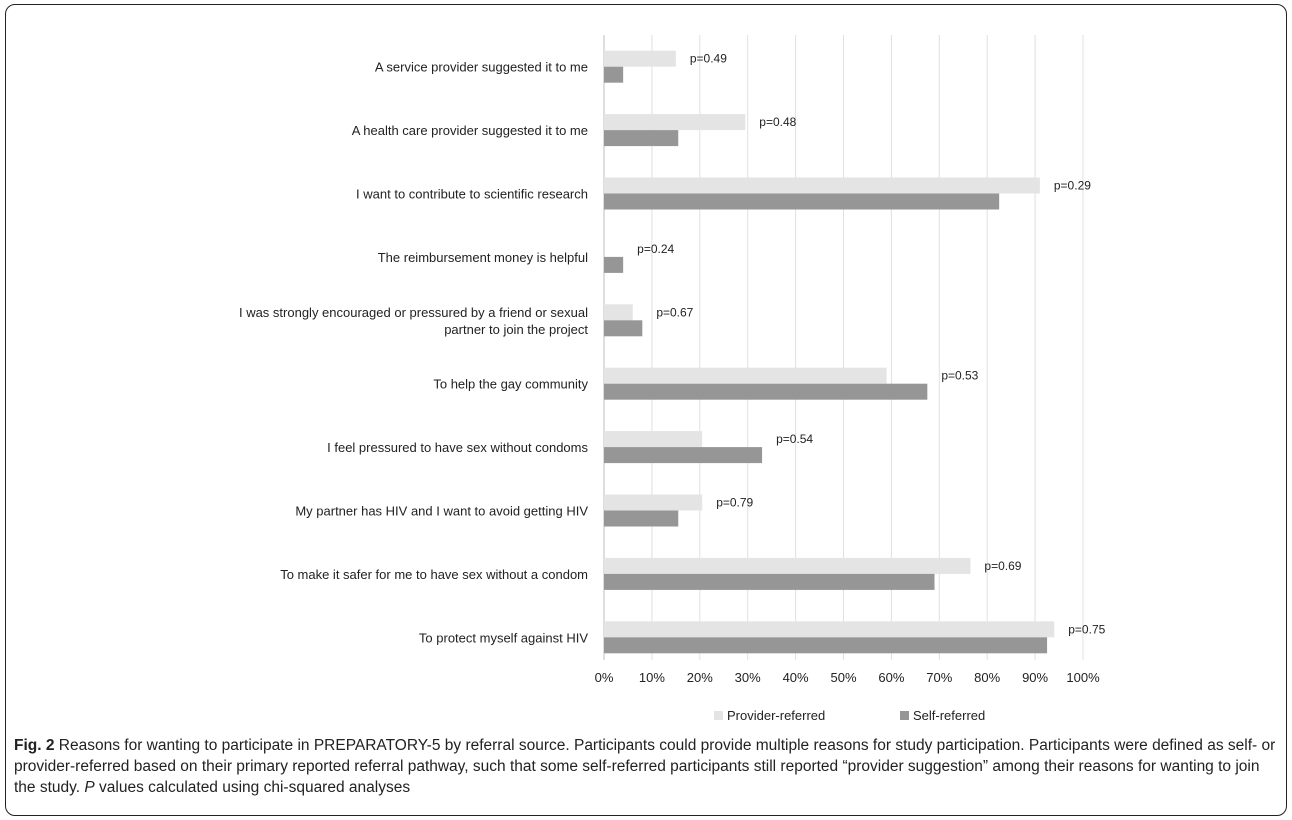  What do you see at coordinates (939, 677) in the screenshot?
I see `x-tick-label: 70%` at bounding box center [939, 677].